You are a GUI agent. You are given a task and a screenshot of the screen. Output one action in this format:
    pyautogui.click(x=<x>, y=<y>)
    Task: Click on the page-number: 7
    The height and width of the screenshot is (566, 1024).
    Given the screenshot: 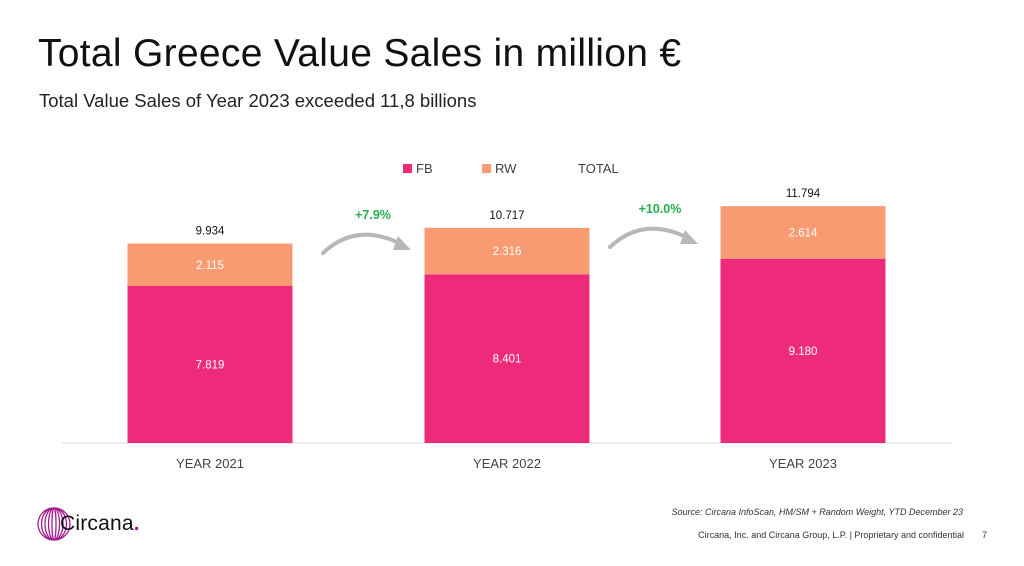 What is the action you would take?
    pyautogui.click(x=985, y=535)
    